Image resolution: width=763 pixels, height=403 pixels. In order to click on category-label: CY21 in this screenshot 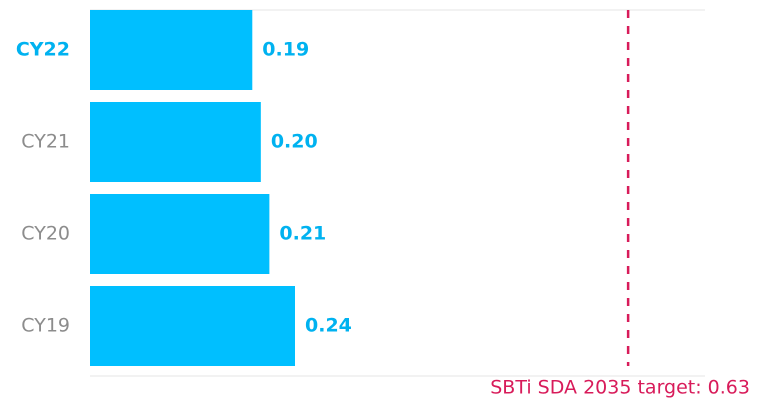, I will do `click(45, 142)`.